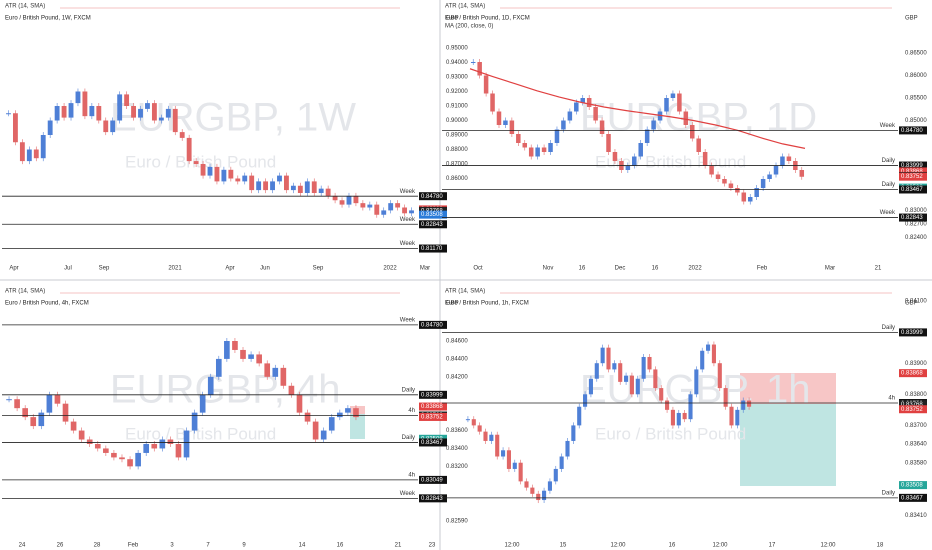  Describe the element at coordinates (880, 546) in the screenshot. I see `time-label: 18` at that location.